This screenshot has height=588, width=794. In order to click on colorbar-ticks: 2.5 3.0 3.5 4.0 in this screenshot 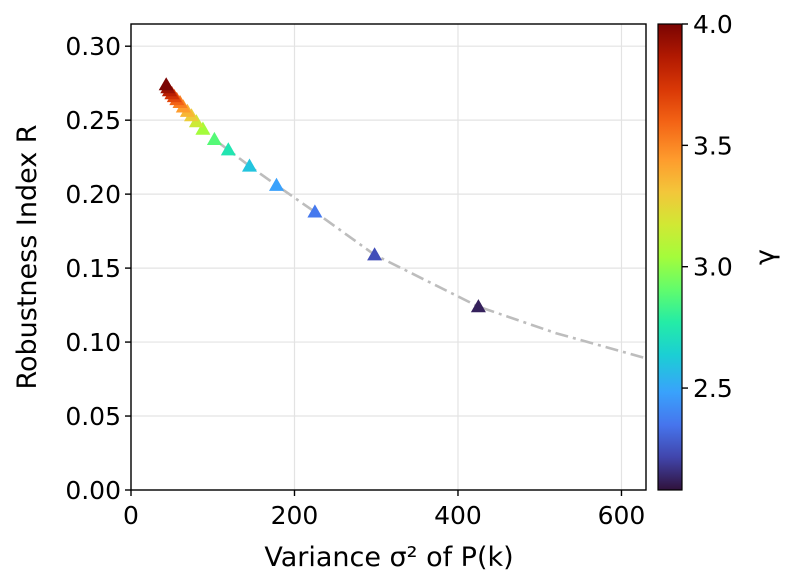, I will do `click(707, 206)`.